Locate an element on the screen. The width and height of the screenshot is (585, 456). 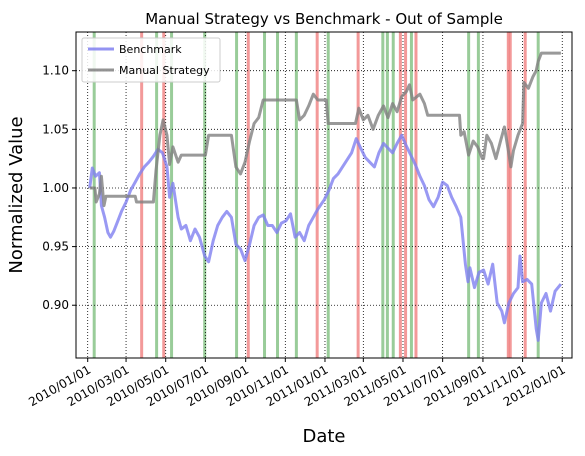
y-tick-label: 0.90 is located at coordinates (55, 305).